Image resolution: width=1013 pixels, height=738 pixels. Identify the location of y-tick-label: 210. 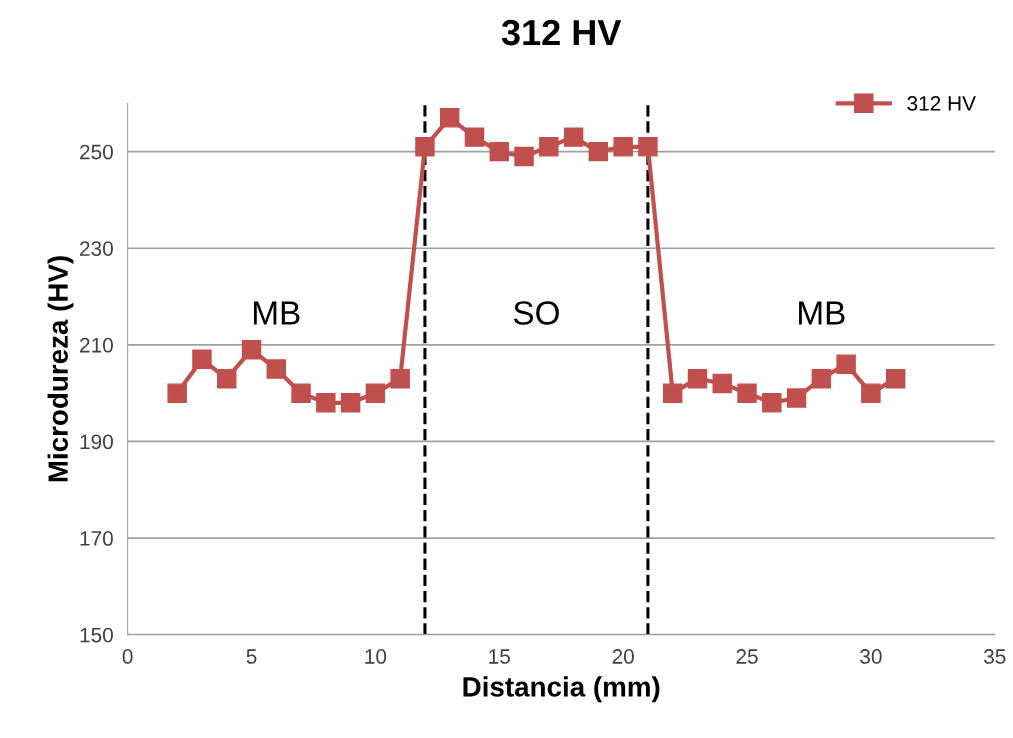
(96, 345).